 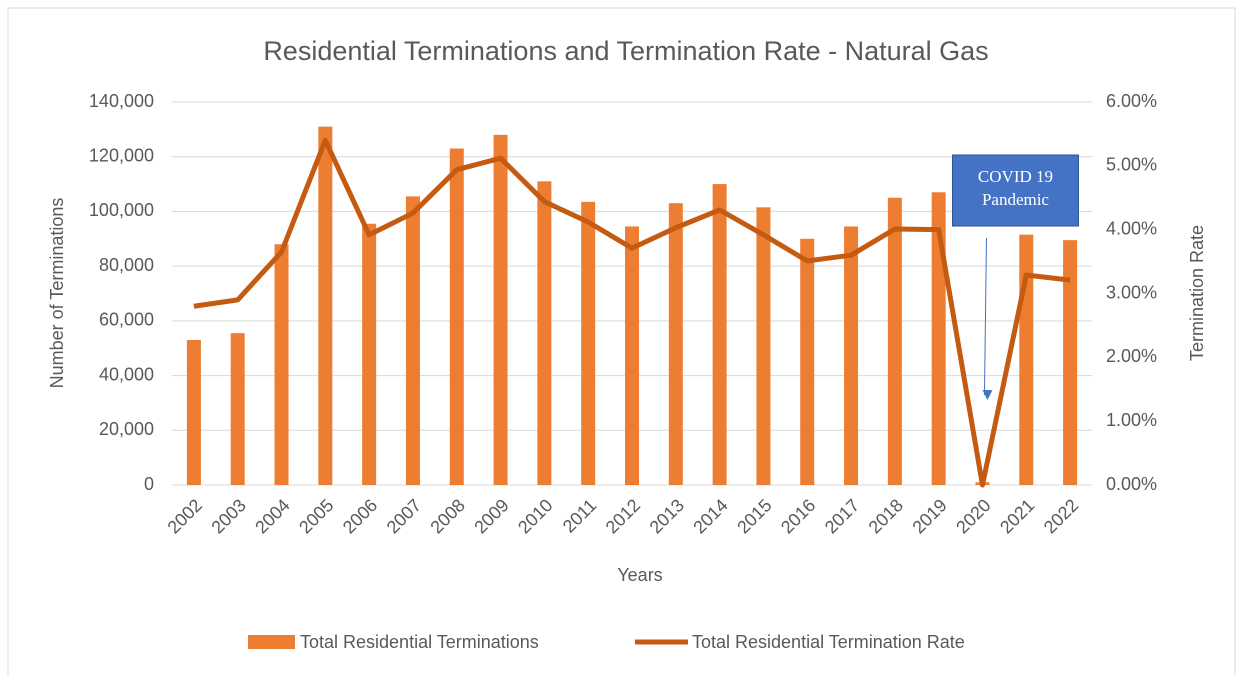 What do you see at coordinates (1015, 176) in the screenshot?
I see `annotation-text: COVID 19` at bounding box center [1015, 176].